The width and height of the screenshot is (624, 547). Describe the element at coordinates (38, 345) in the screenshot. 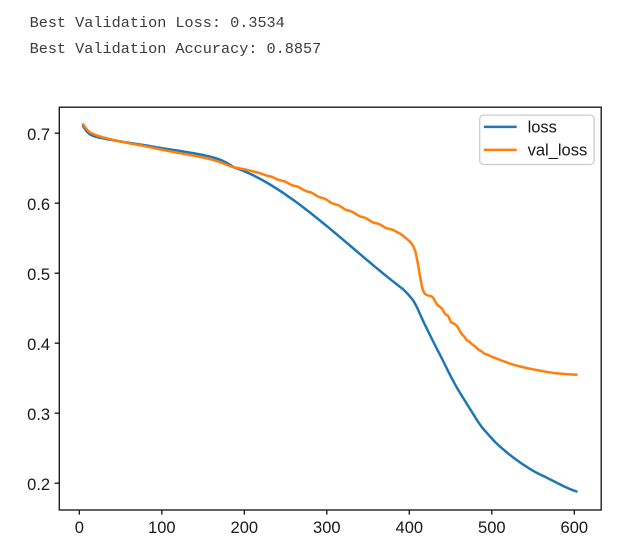

I see `svg-text: 0.4` at that location.